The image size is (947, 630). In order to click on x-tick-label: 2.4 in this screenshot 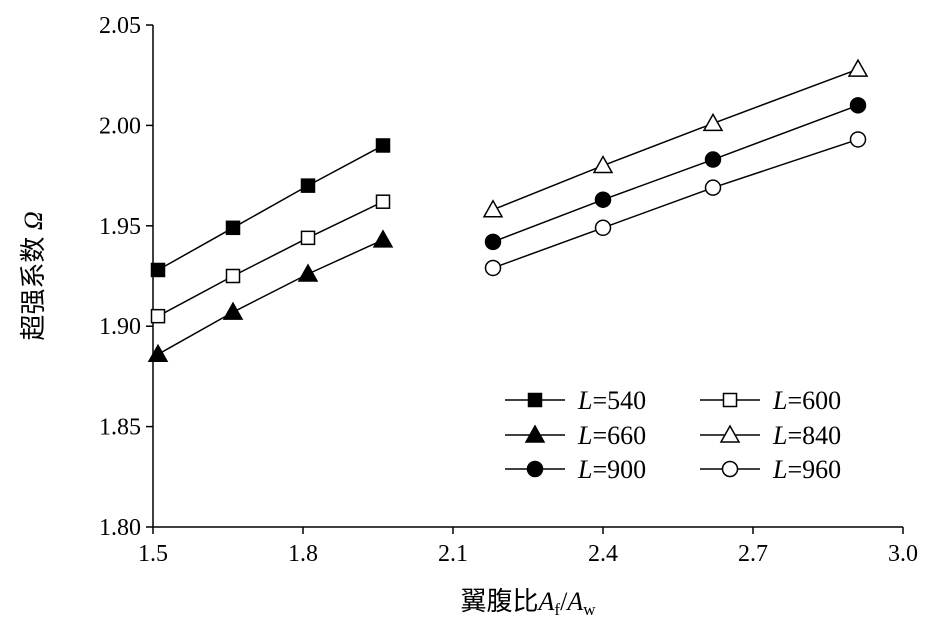, I will do `click(603, 554)`.